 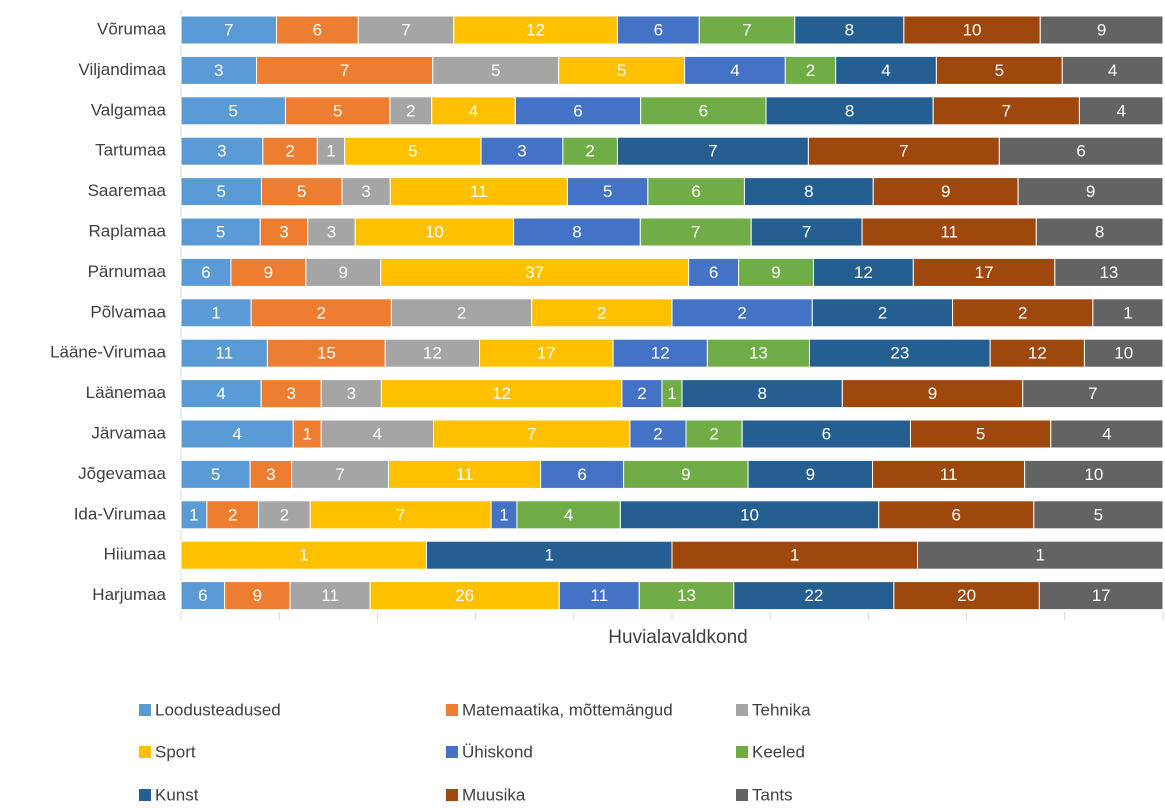 I want to click on y-tick-label: Saaremaa, so click(x=127, y=190).